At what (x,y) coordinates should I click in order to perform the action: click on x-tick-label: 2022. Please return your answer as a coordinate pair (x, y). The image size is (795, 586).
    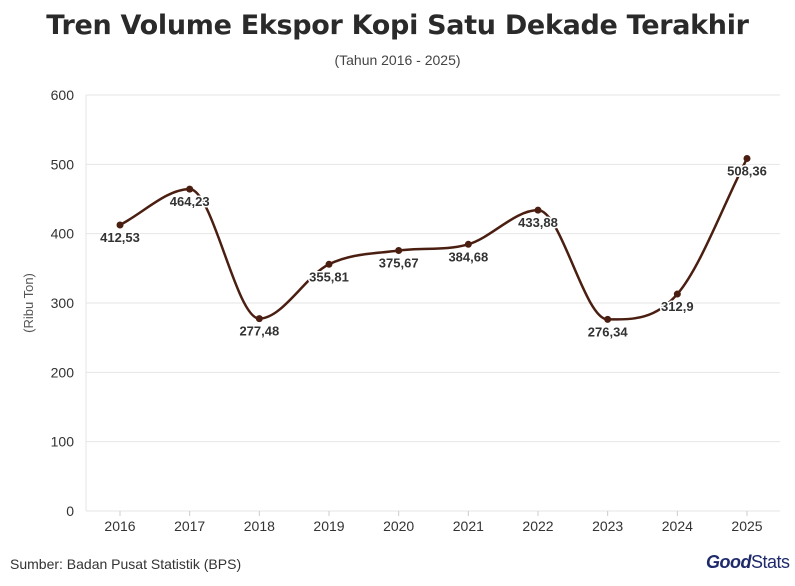
    Looking at the image, I should click on (537, 526).